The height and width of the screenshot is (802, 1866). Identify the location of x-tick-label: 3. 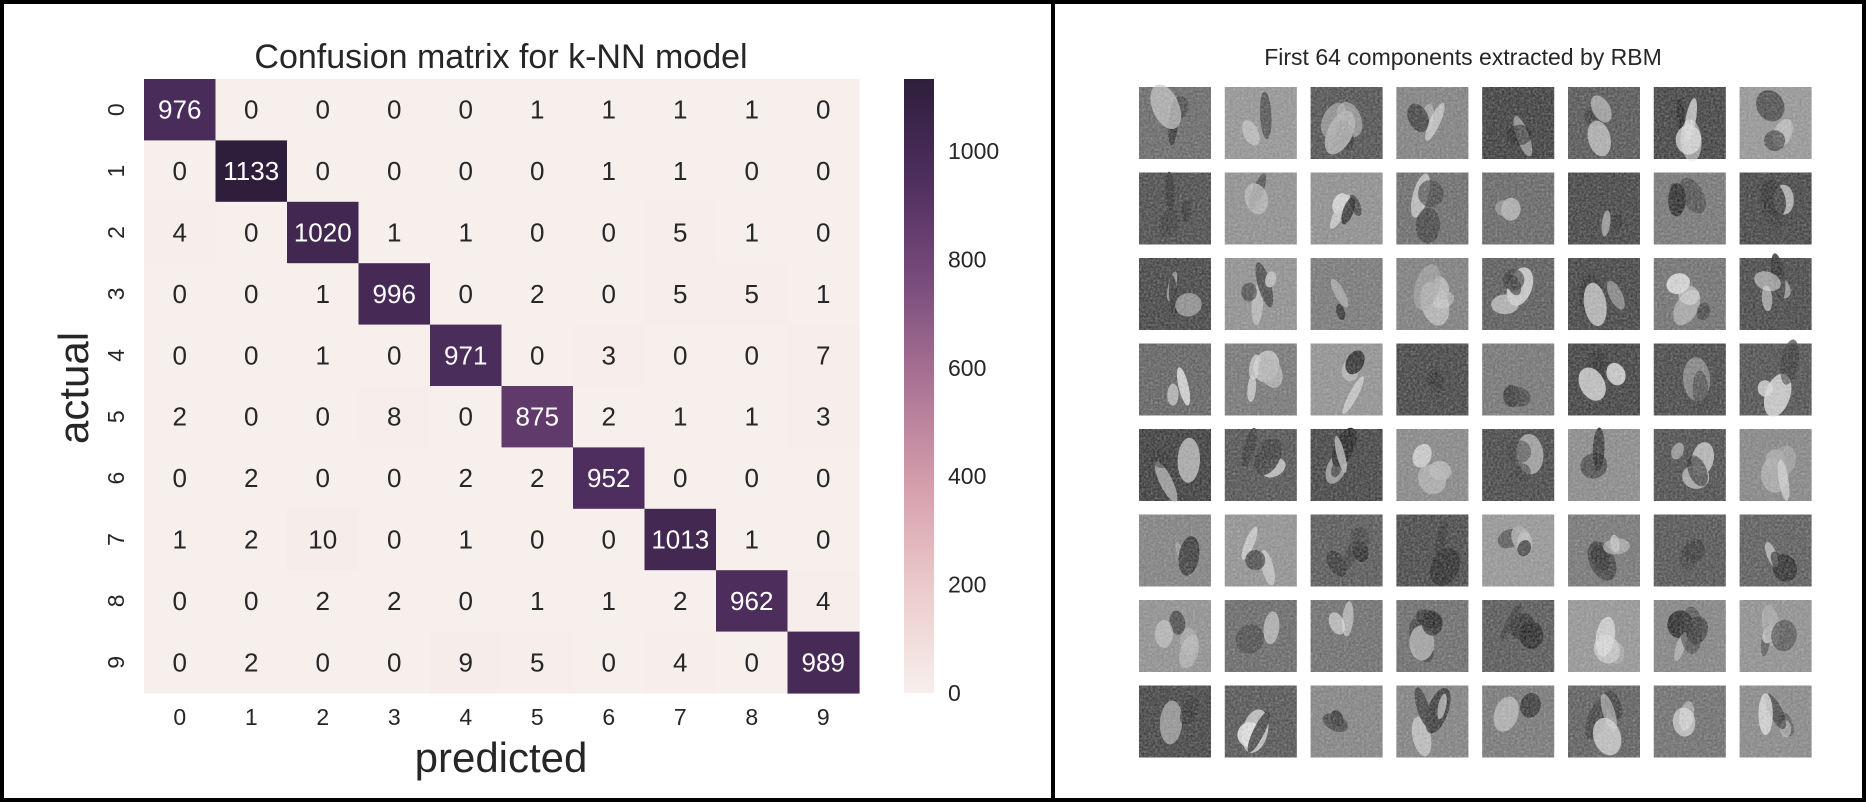
(394, 717).